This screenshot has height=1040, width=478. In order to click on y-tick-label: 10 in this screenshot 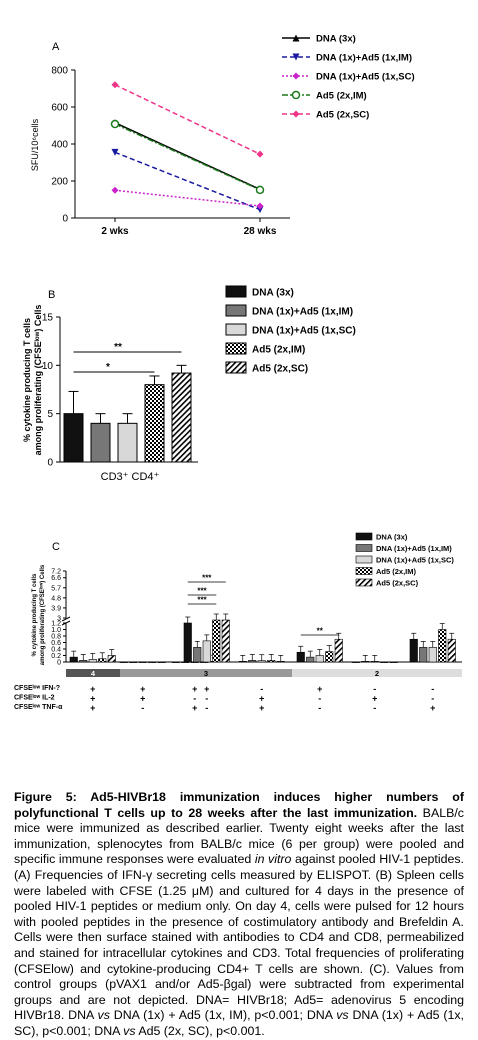, I will do `click(48, 366)`.